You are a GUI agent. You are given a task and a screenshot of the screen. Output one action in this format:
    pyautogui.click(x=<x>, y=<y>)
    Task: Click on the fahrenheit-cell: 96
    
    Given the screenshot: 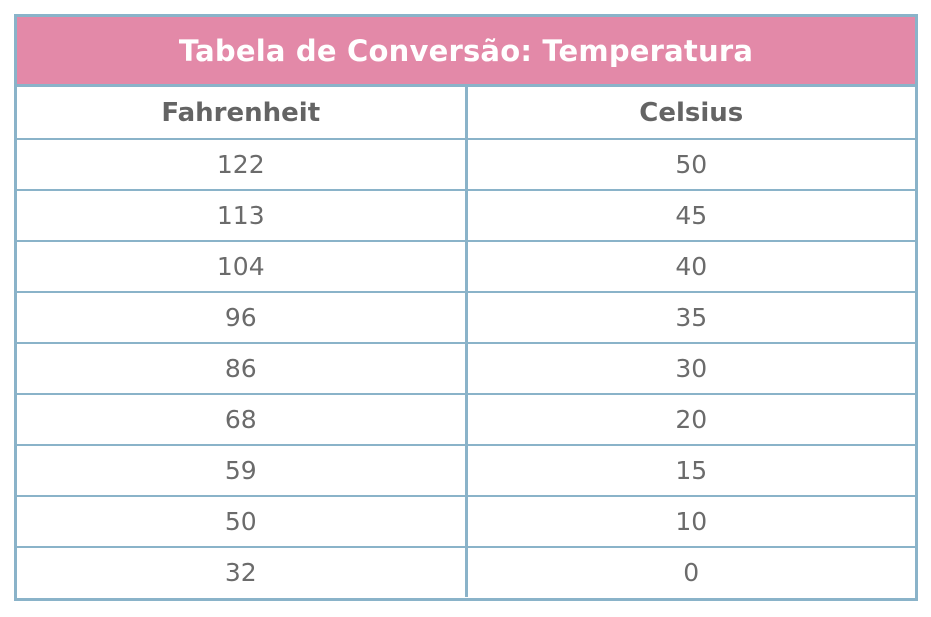 What is the action you would take?
    pyautogui.click(x=242, y=318)
    